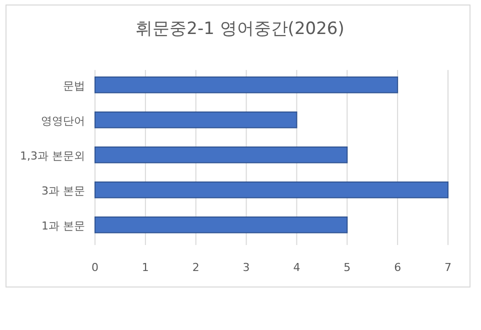 The image size is (481, 330). I want to click on x-tick-label: 0, so click(95, 267).